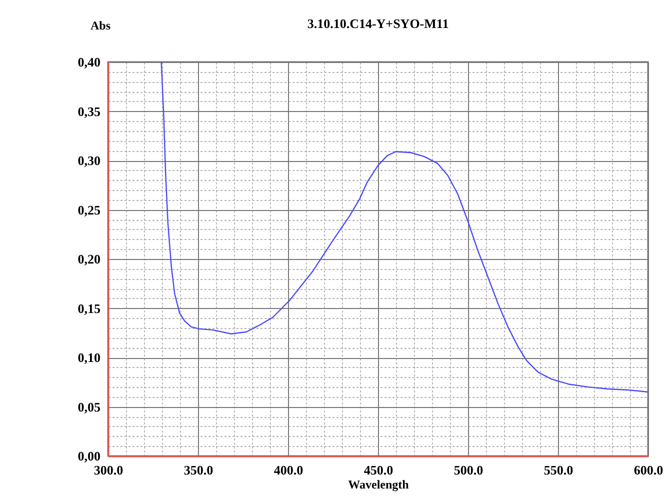  I want to click on x-tick-label: 600.0, so click(649, 470).